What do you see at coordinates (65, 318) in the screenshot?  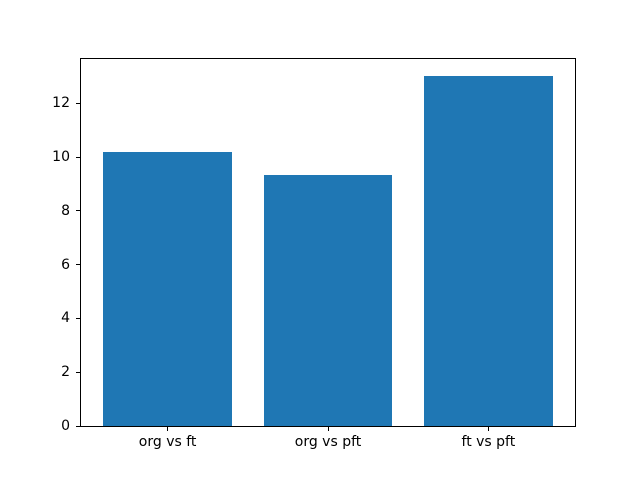 I see `y-tick-label: 4` at bounding box center [65, 318].